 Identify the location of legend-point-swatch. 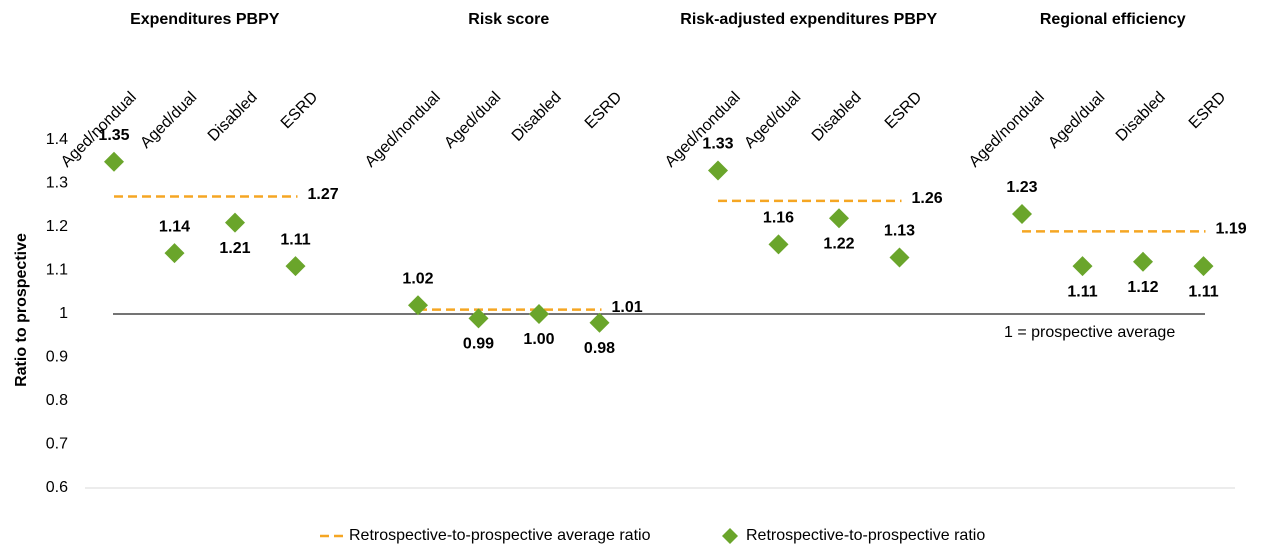
(730, 536).